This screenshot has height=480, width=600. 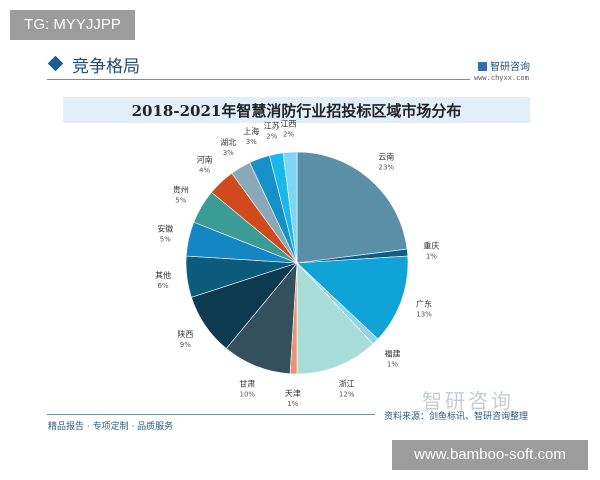 What do you see at coordinates (347, 384) in the screenshot?
I see `slice-label: 浙江` at bounding box center [347, 384].